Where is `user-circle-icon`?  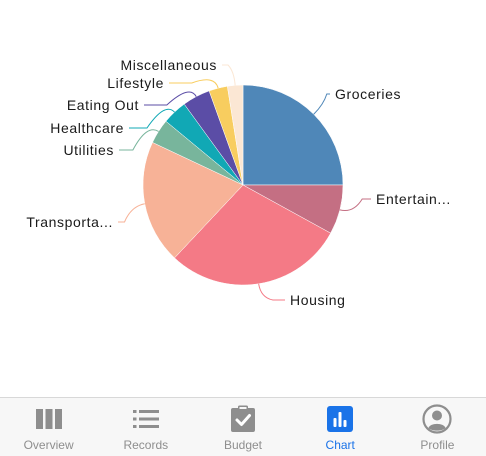
user-circle-icon is located at coordinates (437, 419).